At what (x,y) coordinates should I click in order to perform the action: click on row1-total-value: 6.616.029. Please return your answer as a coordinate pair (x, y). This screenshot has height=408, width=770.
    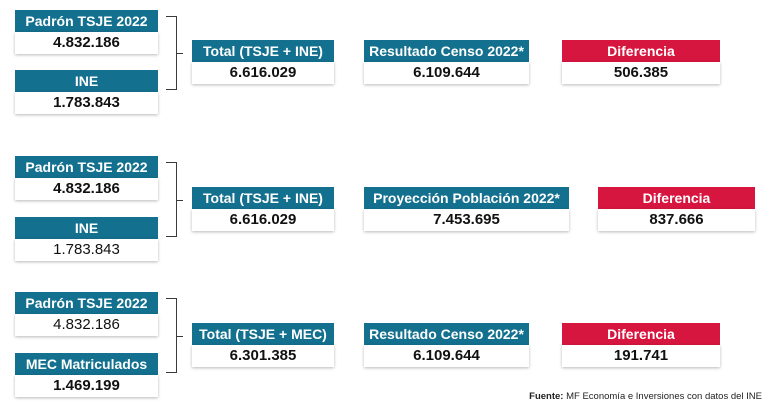
    Looking at the image, I should click on (263, 73).